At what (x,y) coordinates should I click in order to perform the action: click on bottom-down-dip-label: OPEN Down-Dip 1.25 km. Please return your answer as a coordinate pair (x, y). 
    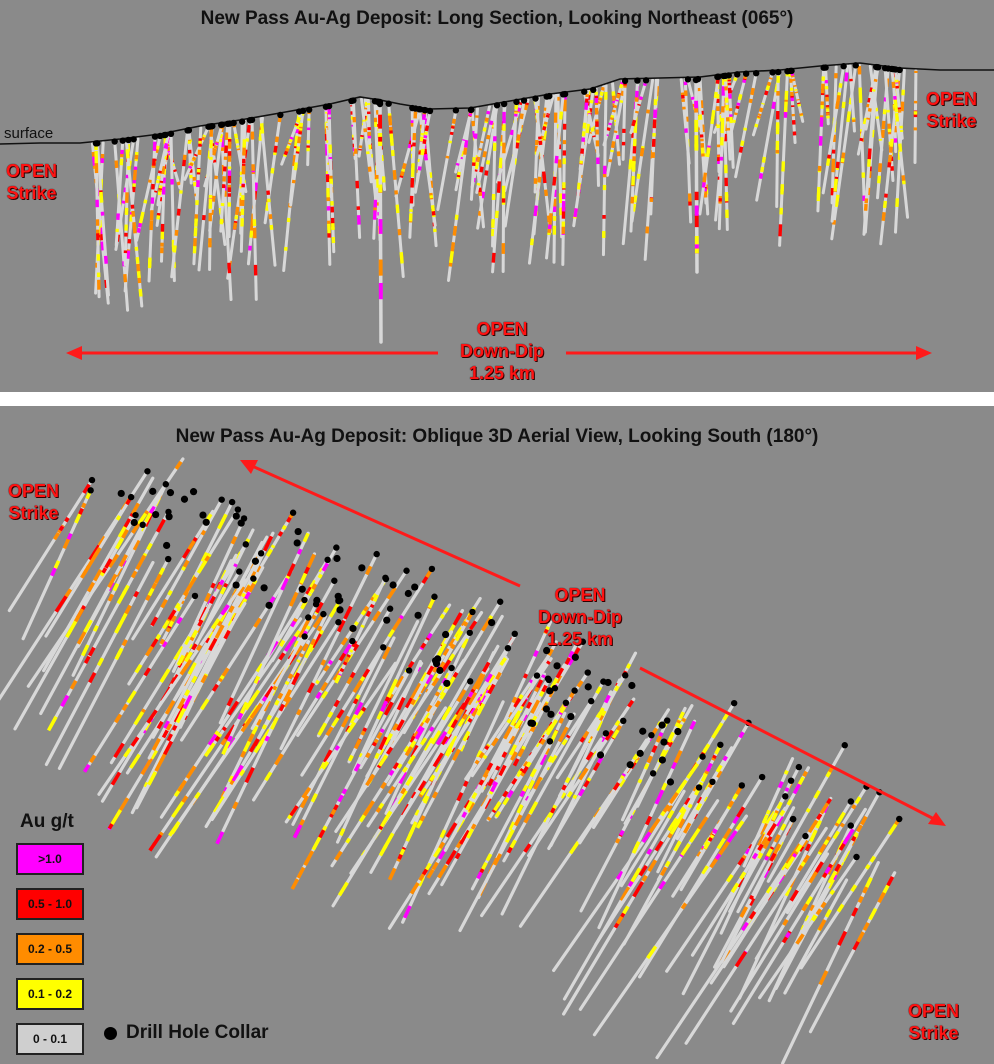
    Looking at the image, I should click on (580, 617).